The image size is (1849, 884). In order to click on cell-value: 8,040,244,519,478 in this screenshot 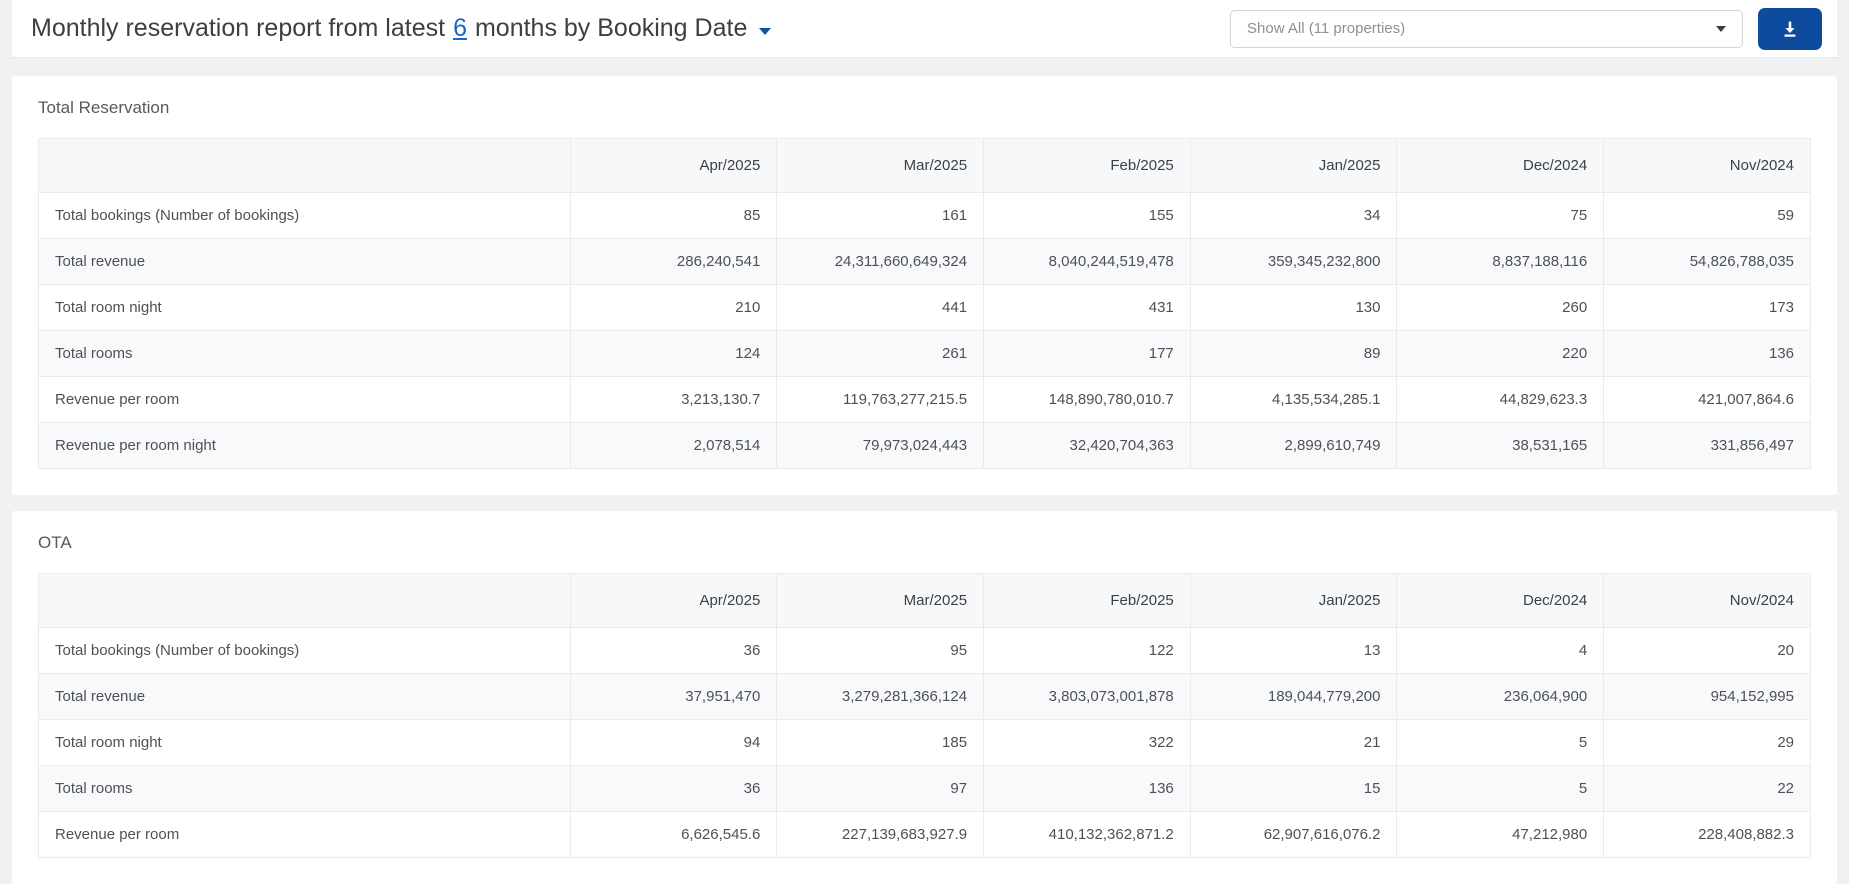, I will do `click(1087, 261)`.